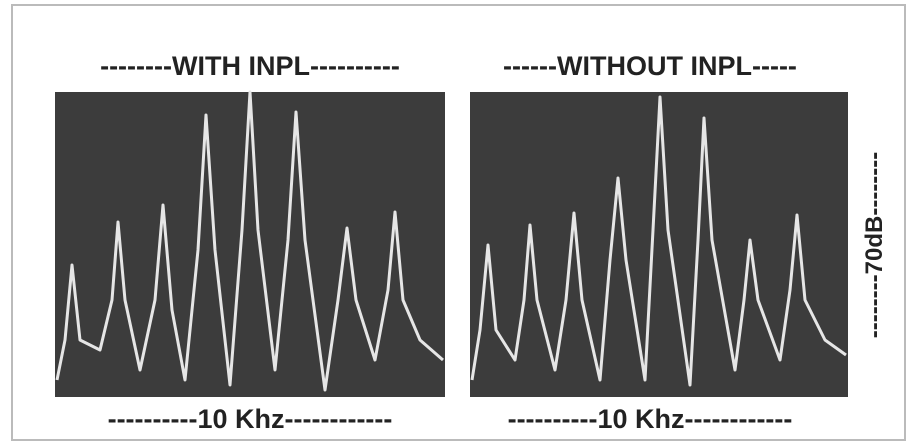 The height and width of the screenshot is (446, 920). Describe the element at coordinates (250, 66) in the screenshot. I see `left-title: --------WITH INPL----------` at that location.